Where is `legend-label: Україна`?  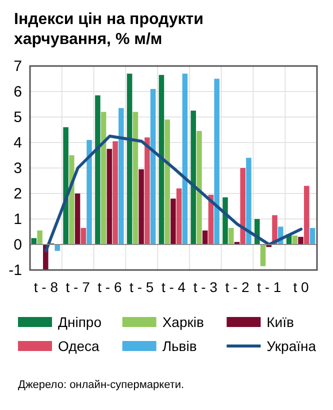
legend-label: Україна is located at coordinates (291, 346).